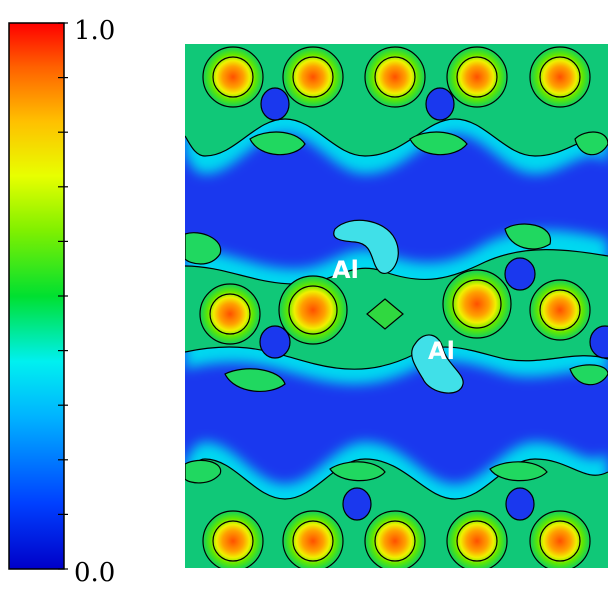 Image resolution: width=608 pixels, height=609 pixels. What do you see at coordinates (95, 573) in the screenshot?
I see `colorbar-min-label: 0.0` at bounding box center [95, 573].